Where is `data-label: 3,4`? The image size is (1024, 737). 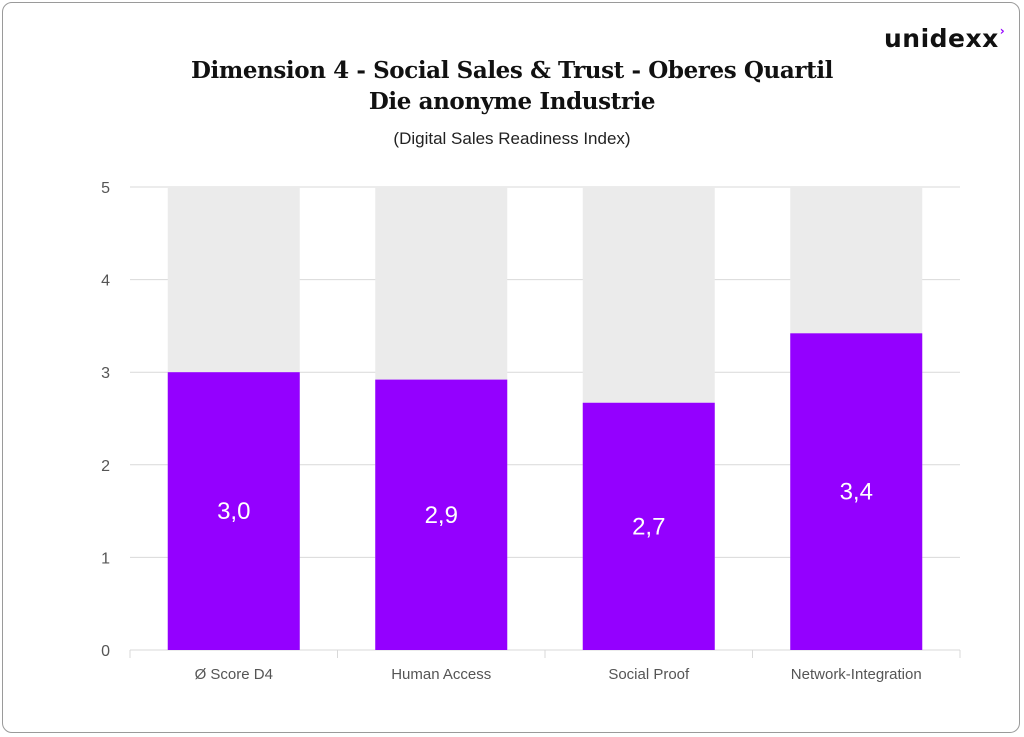 data-label: 3,4 is located at coordinates (856, 492).